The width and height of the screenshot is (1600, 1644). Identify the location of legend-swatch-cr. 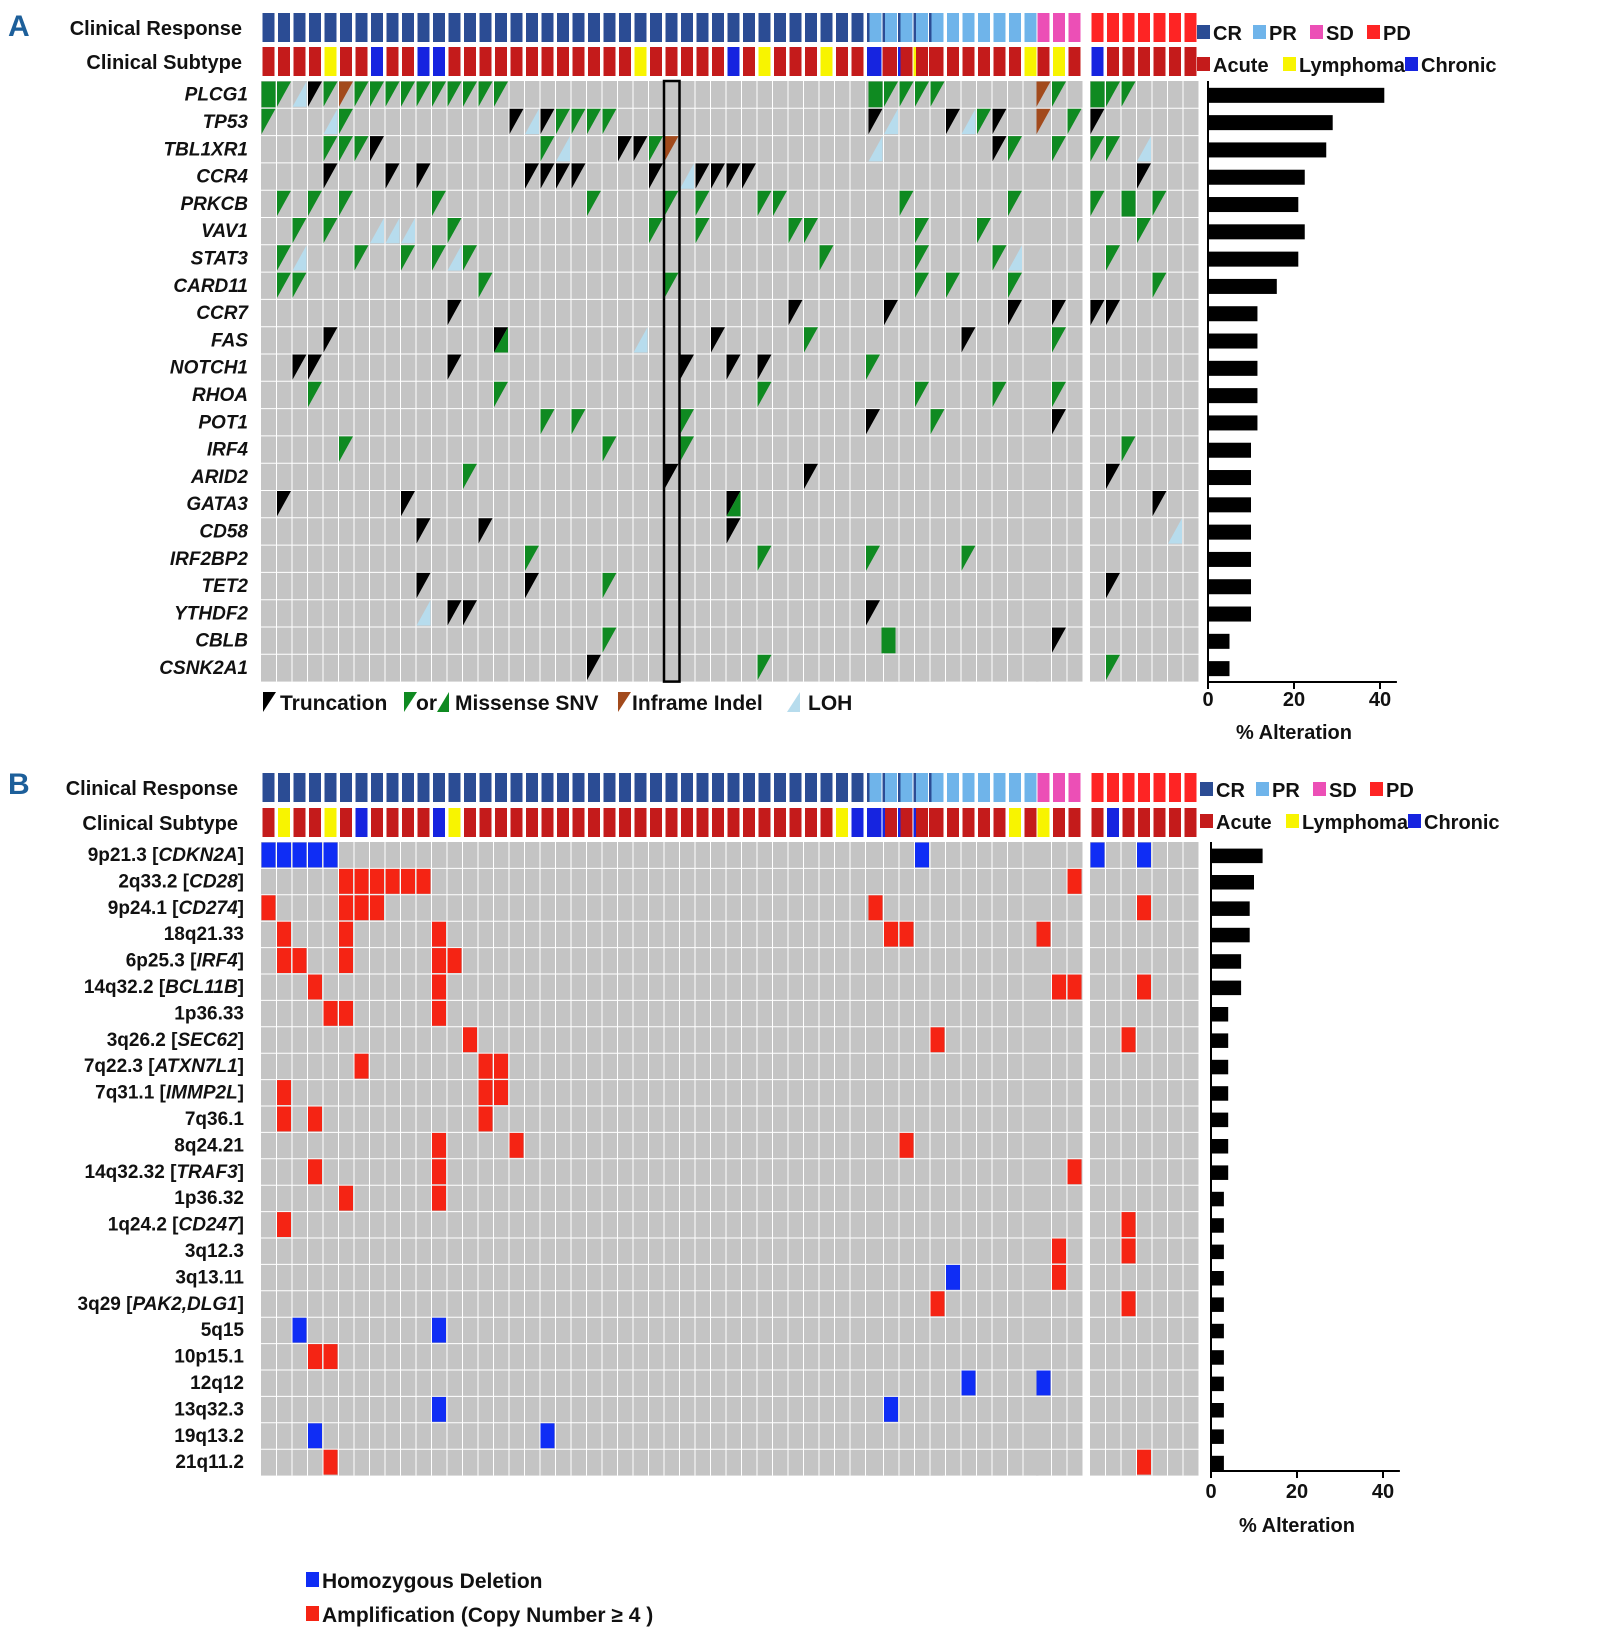
(1206, 789).